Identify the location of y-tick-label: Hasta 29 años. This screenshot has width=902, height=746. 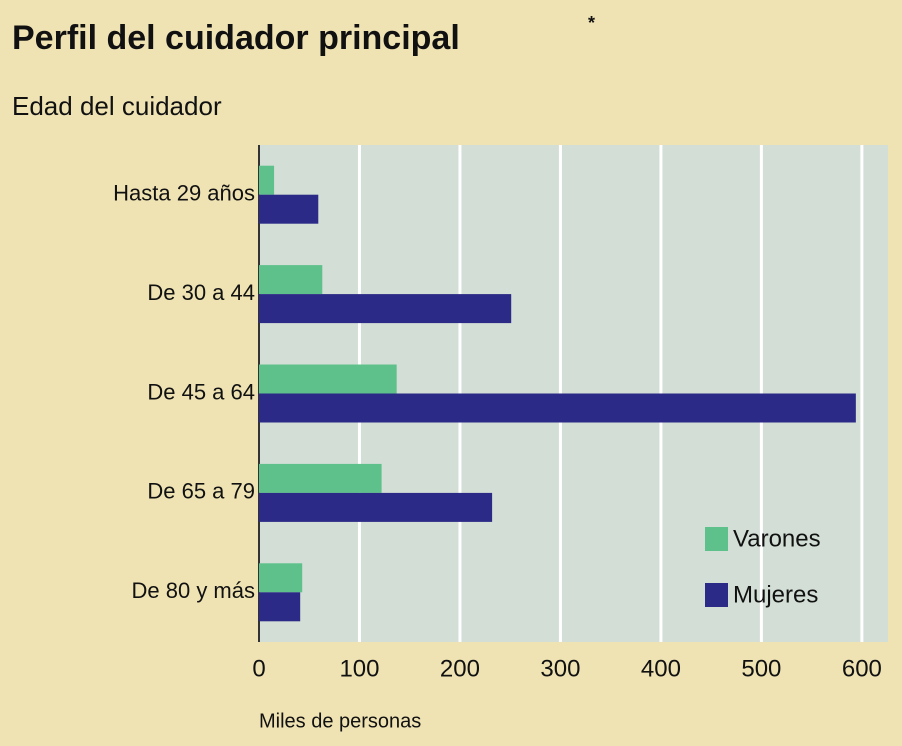
(184, 193).